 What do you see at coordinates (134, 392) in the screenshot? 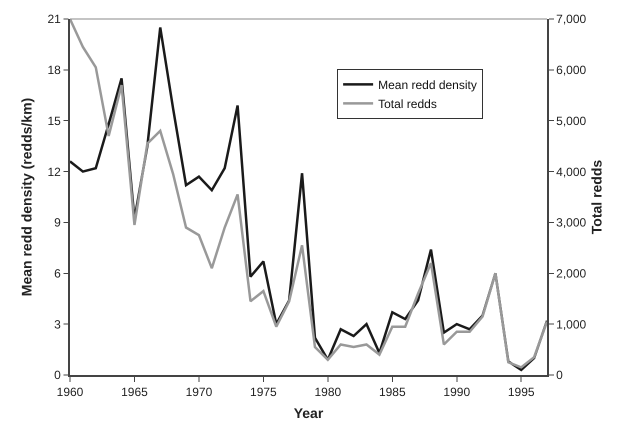
I see `x-tick-label: 1965` at bounding box center [134, 392].